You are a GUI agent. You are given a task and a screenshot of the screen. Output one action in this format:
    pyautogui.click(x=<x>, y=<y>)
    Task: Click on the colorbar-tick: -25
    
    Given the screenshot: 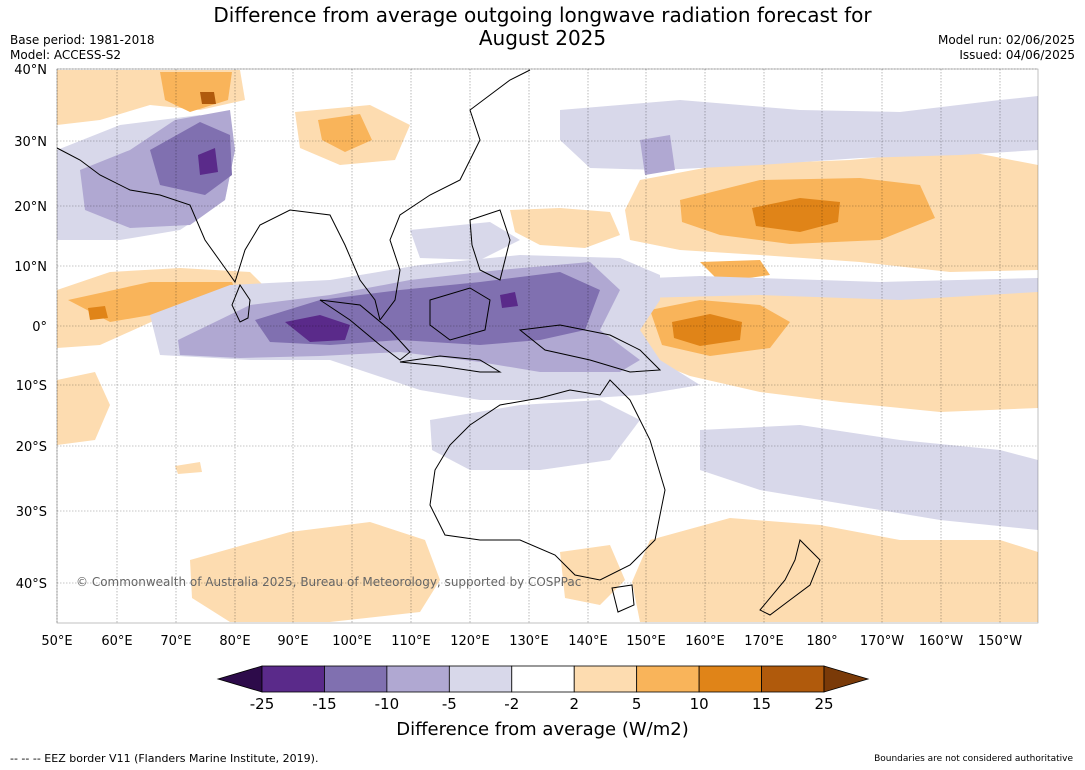 What is the action you would take?
    pyautogui.click(x=262, y=704)
    